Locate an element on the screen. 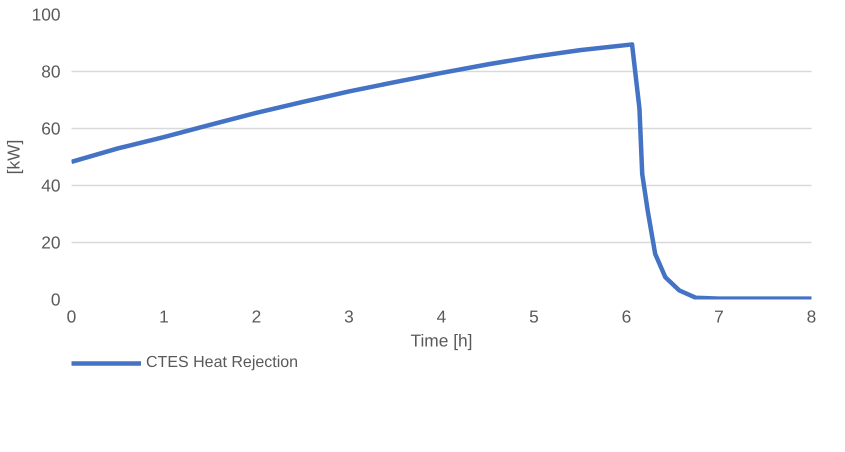 The width and height of the screenshot is (845, 452). y-tick-label: 0 is located at coordinates (55, 300).